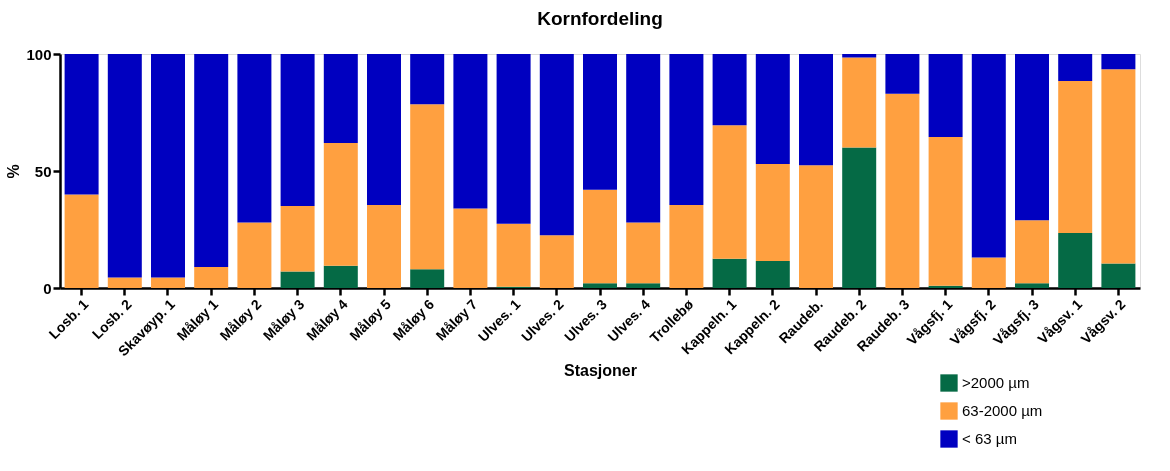  What do you see at coordinates (600, 18) in the screenshot?
I see `chart-title: Kornfordeling` at bounding box center [600, 18].